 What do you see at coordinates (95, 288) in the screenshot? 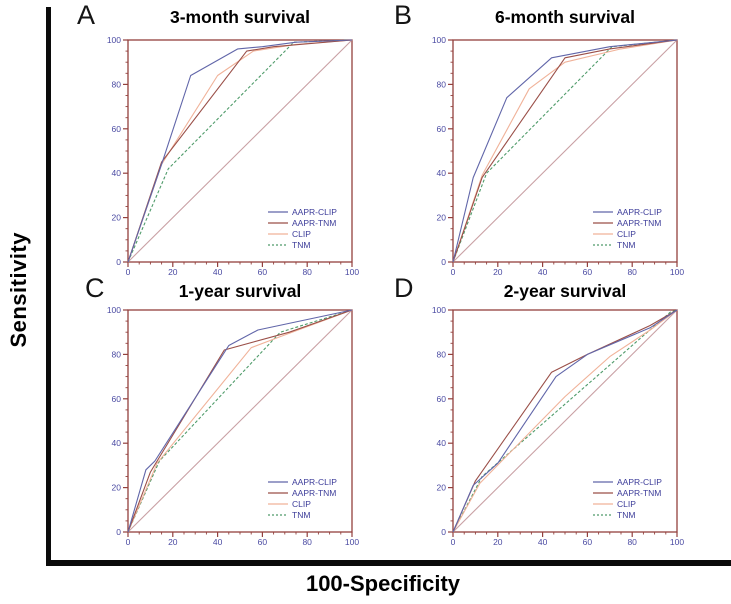
I see `panel-letter-c: C` at bounding box center [95, 288].